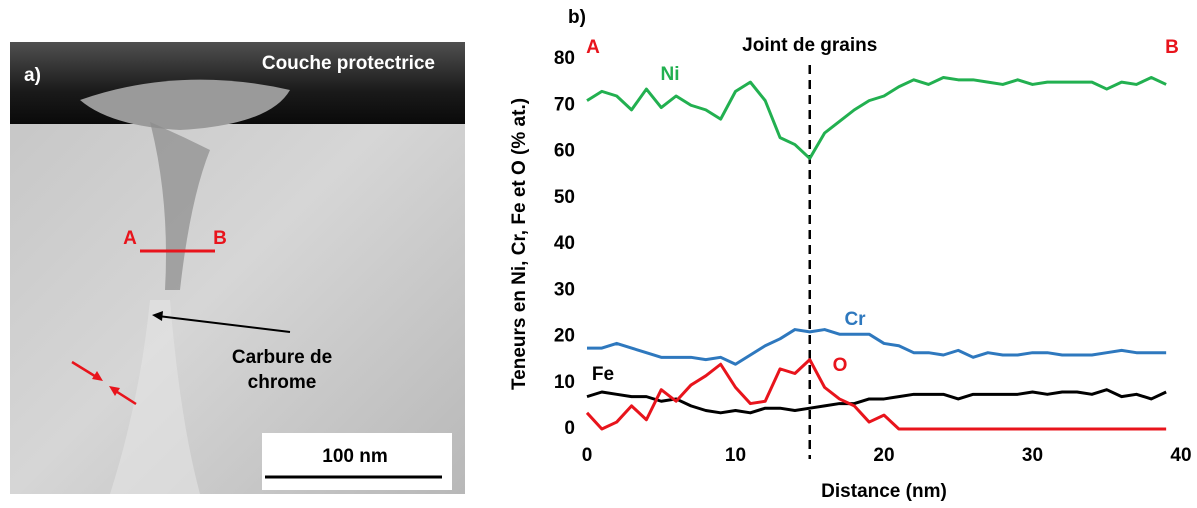  Describe the element at coordinates (883, 455) in the screenshot. I see `x-tick-label: 20` at that location.